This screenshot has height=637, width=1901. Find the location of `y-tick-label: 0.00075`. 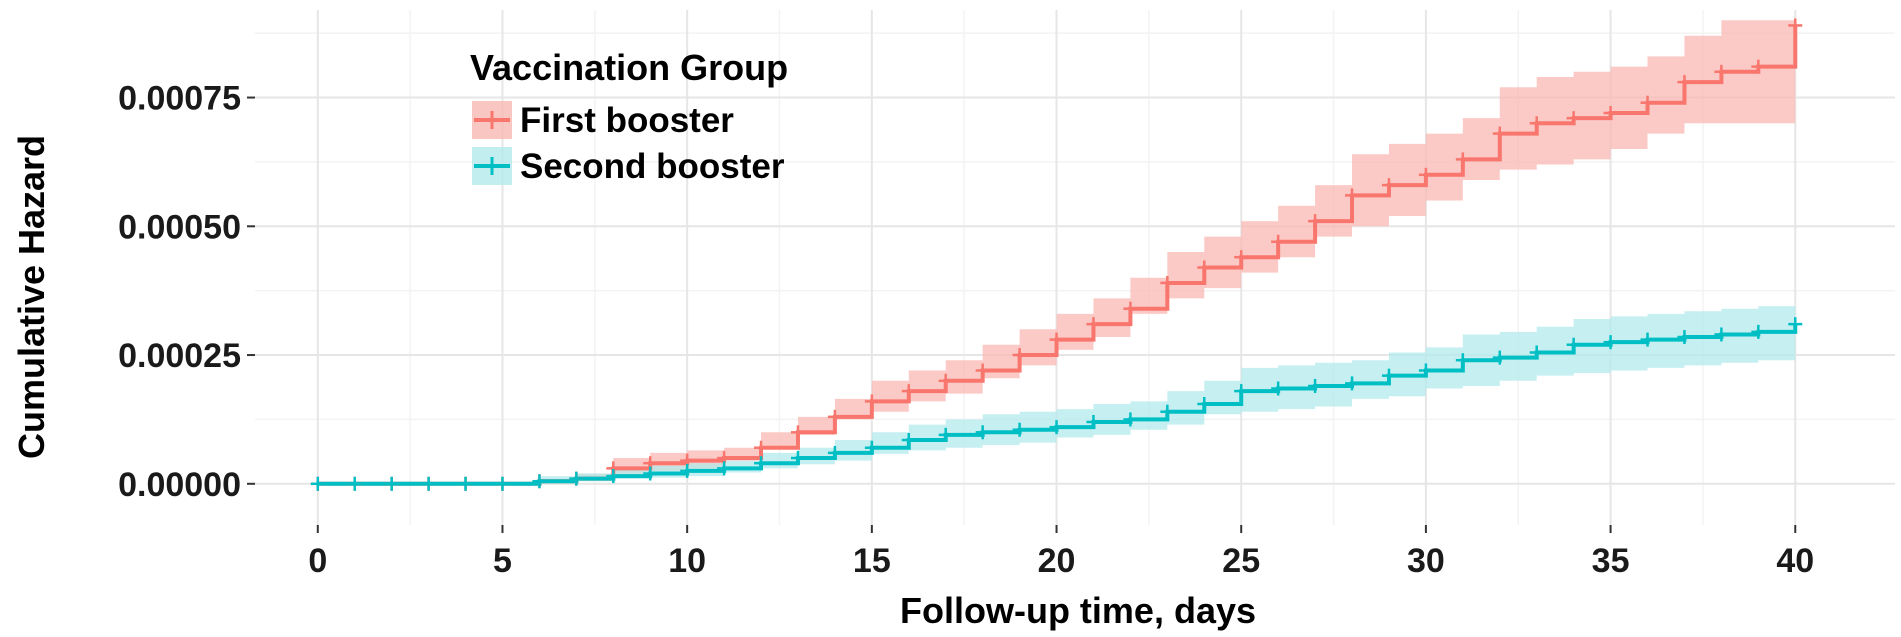

y-tick-label: 0.00075 is located at coordinates (179, 99).